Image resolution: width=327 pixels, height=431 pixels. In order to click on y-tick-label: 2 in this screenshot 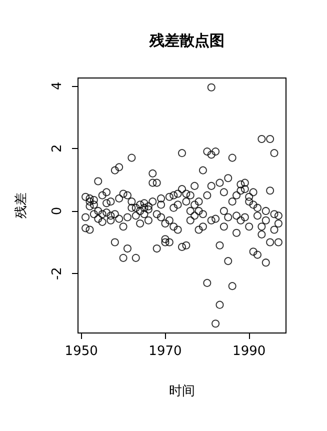, I will do `click(57, 148)`.